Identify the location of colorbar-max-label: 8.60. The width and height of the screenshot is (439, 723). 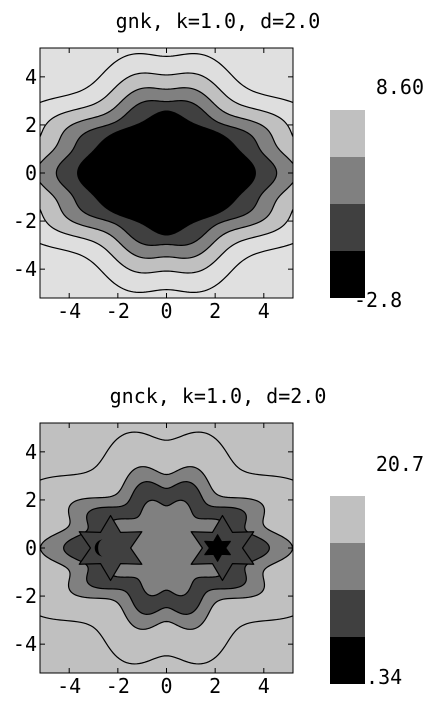
(400, 87).